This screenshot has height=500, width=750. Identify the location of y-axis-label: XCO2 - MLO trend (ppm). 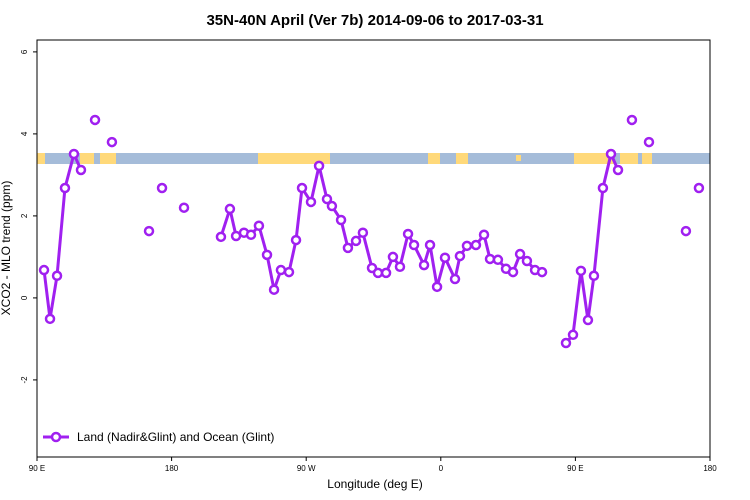
(6, 248).